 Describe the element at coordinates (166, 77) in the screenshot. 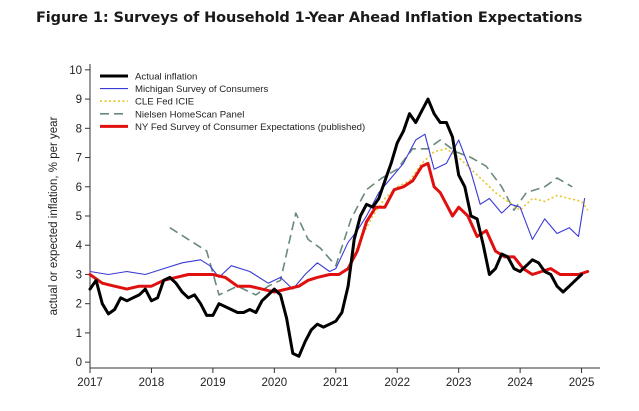

I see `legend-label-actual-inflation: Actual inflation` at that location.